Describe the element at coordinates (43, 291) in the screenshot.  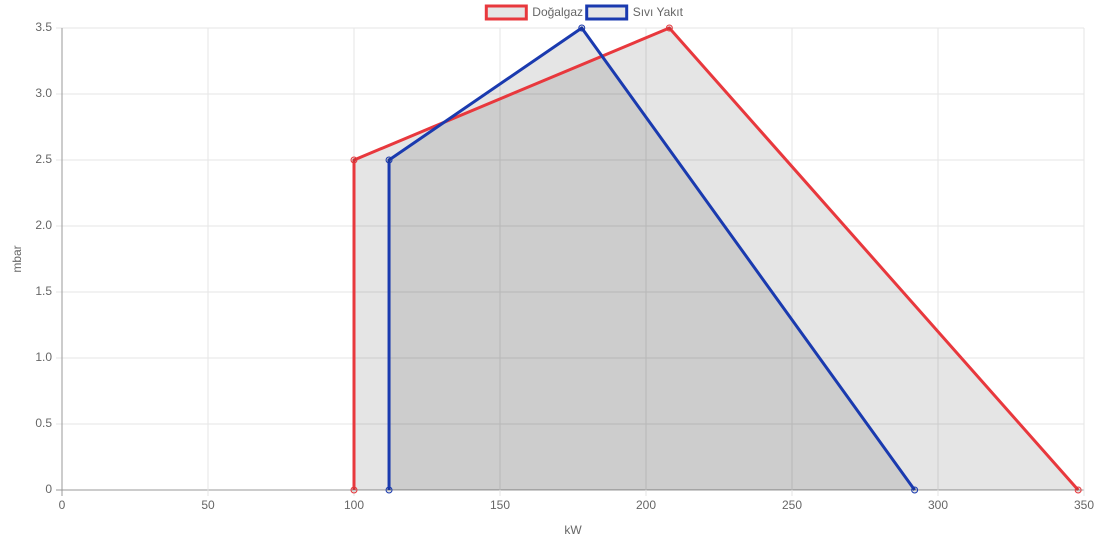
I see `y-tick-label: 1.5` at that location.